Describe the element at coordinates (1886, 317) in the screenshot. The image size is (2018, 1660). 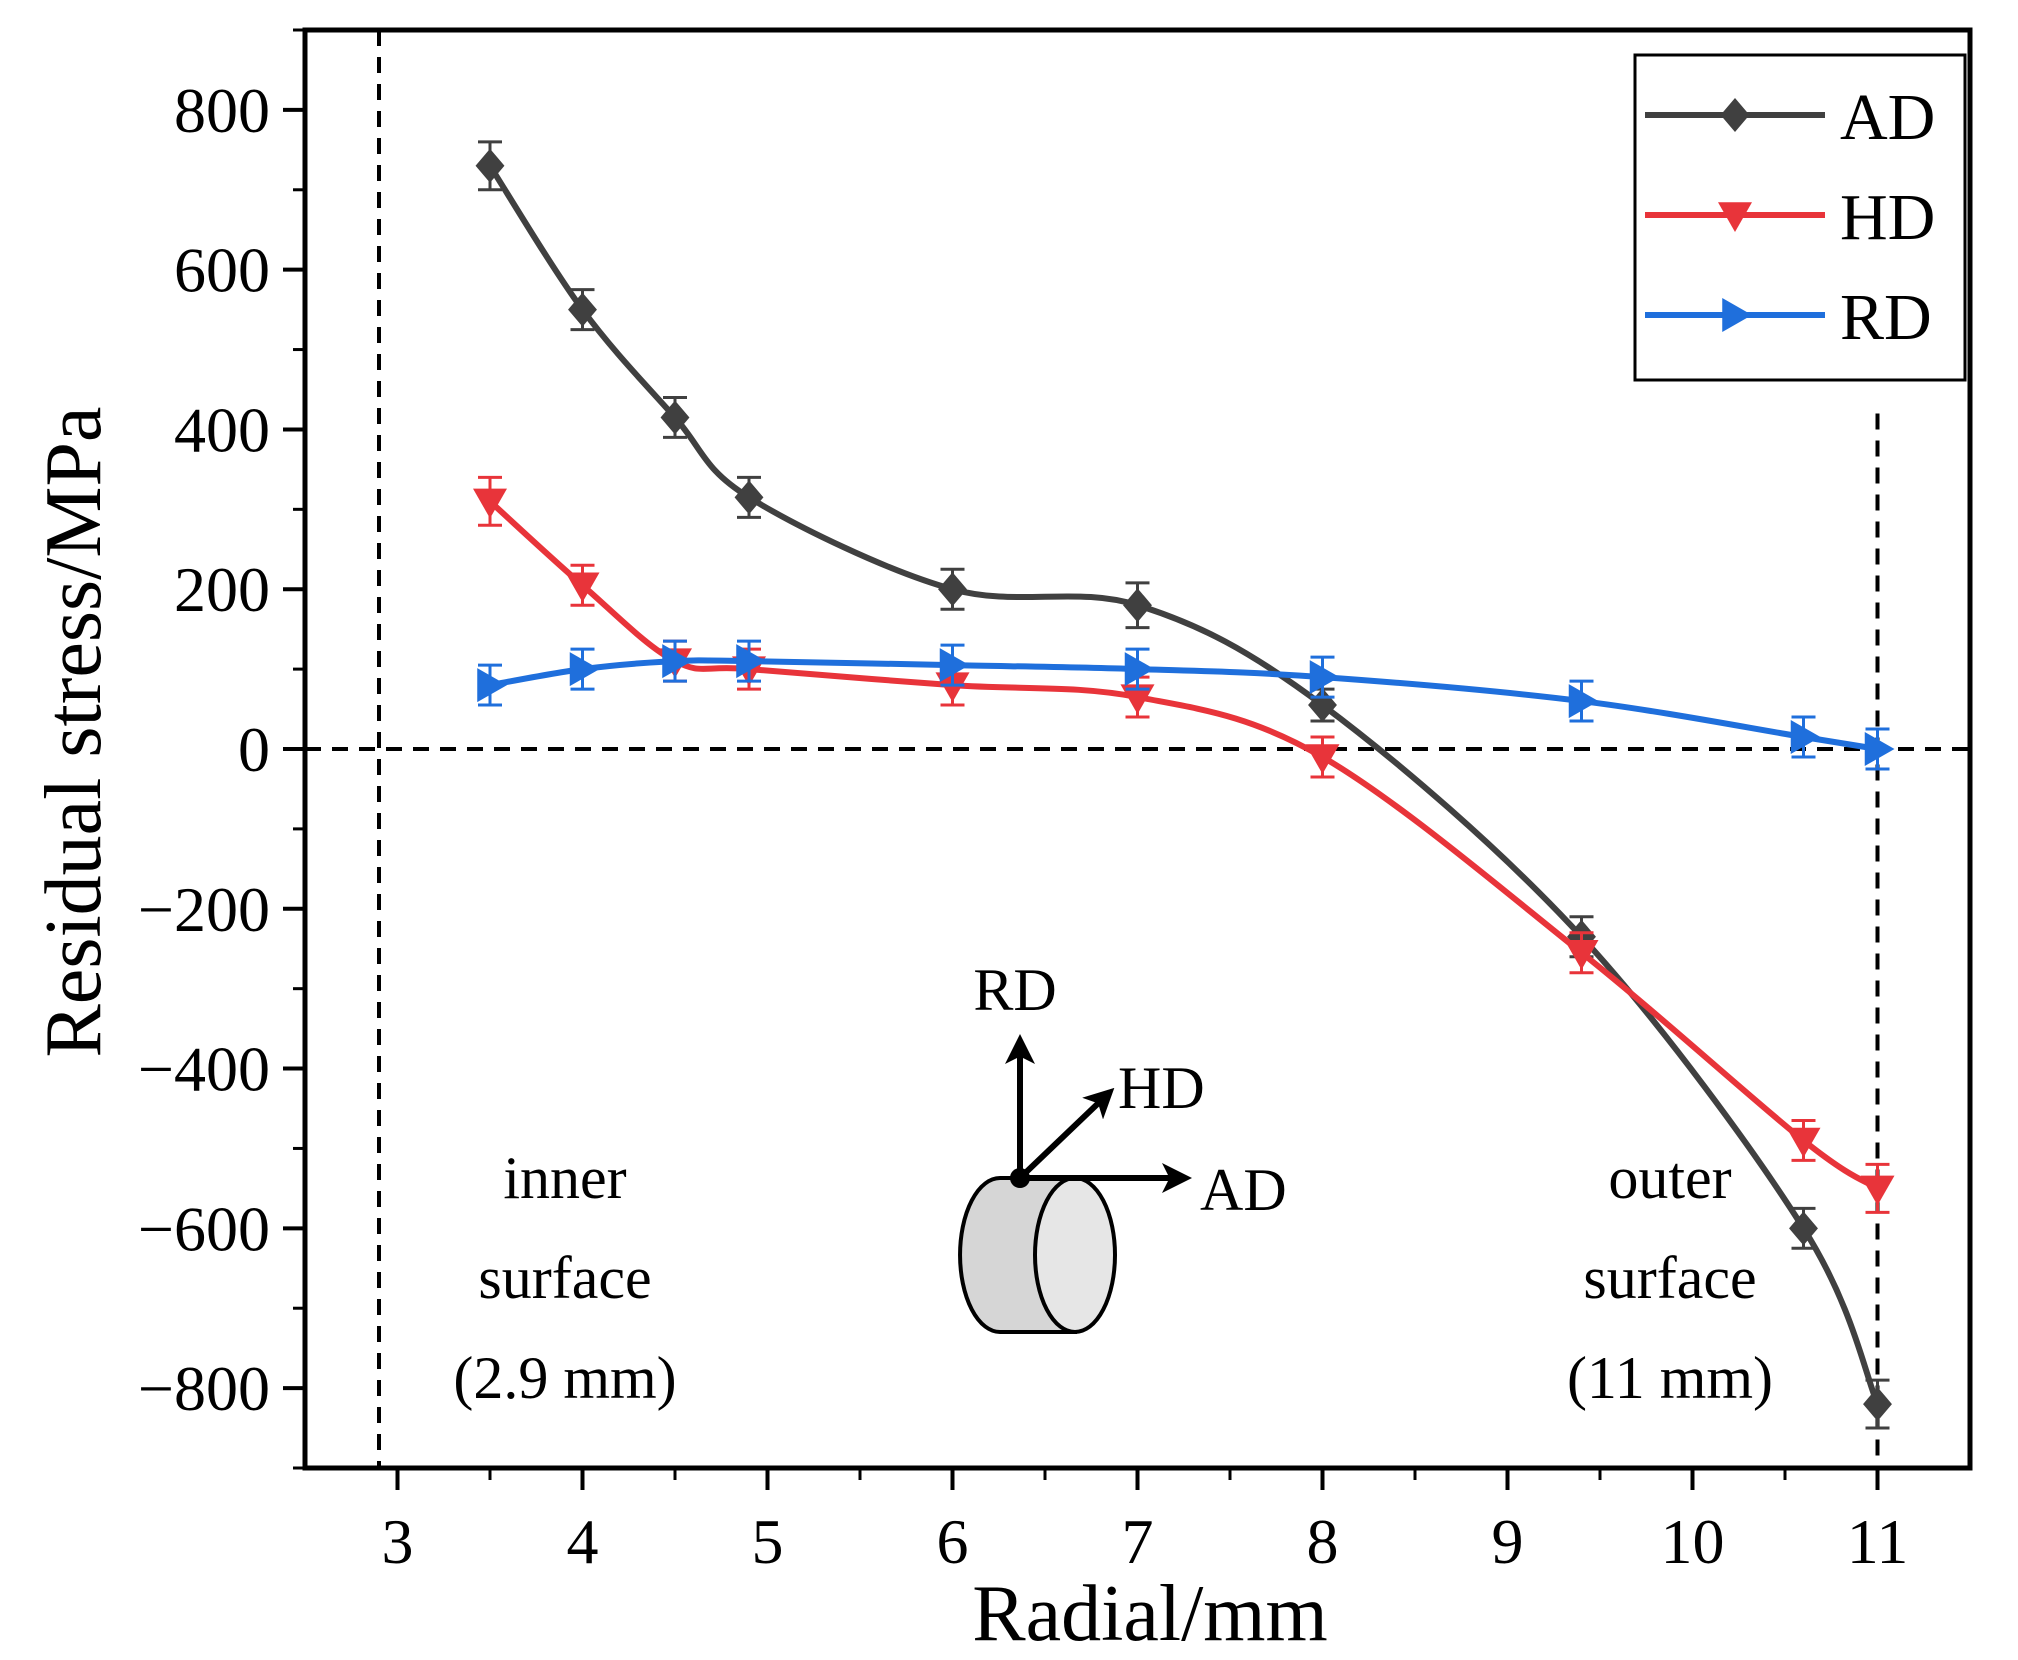
I see `legend-label: RD` at that location.